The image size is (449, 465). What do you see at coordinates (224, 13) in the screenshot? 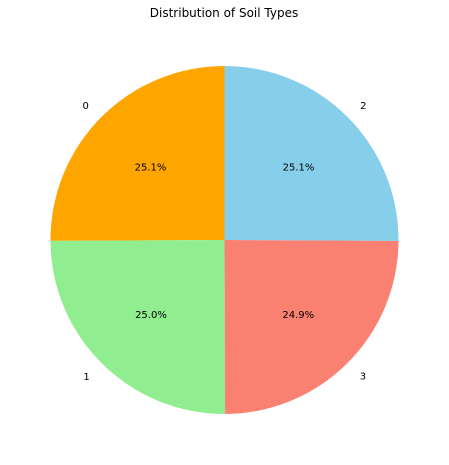
I see `chart-title: Distribution of Soil Types` at bounding box center [224, 13].